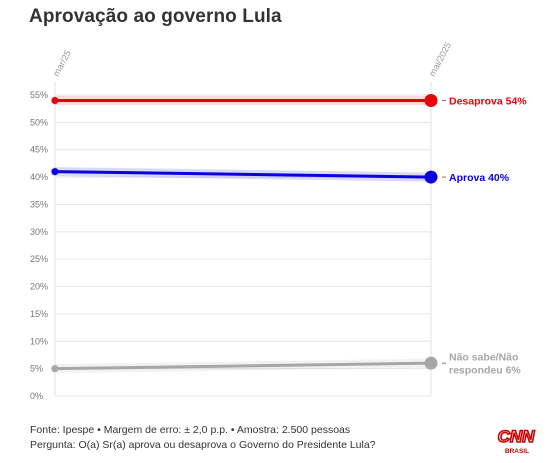 Image resolution: width=556 pixels, height=463 pixels. What do you see at coordinates (483, 358) in the screenshot?
I see `series-label: Não sabe/Não` at bounding box center [483, 358].